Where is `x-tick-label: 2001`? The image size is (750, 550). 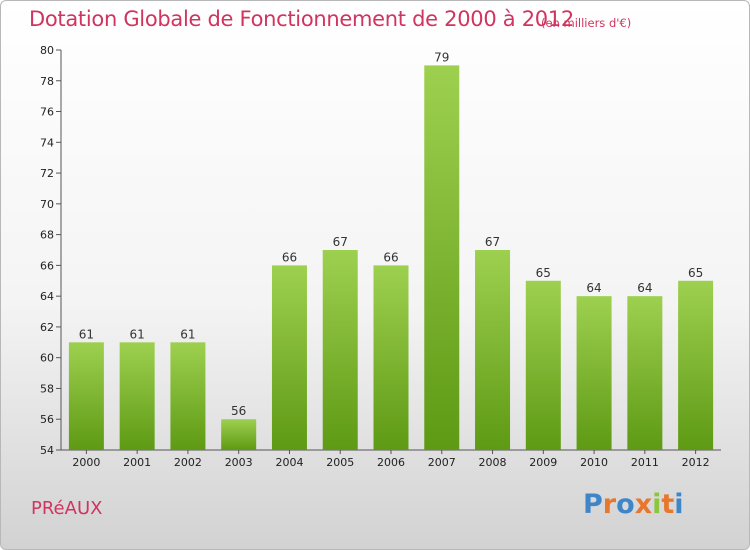
x-tick-label: 2001 is located at coordinates (137, 462).